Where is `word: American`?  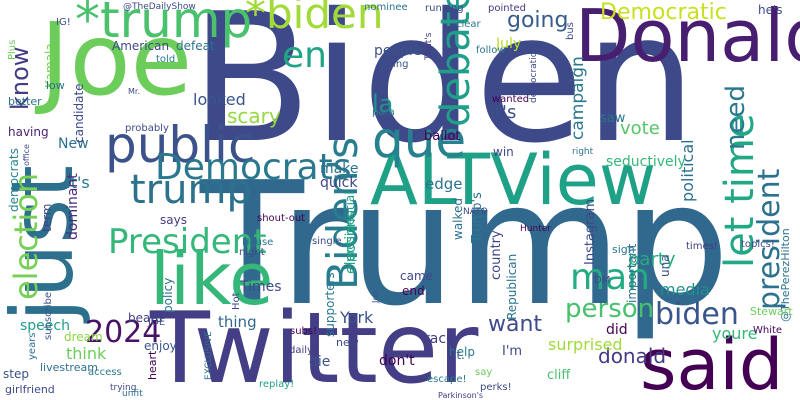
word: American is located at coordinates (141, 46).